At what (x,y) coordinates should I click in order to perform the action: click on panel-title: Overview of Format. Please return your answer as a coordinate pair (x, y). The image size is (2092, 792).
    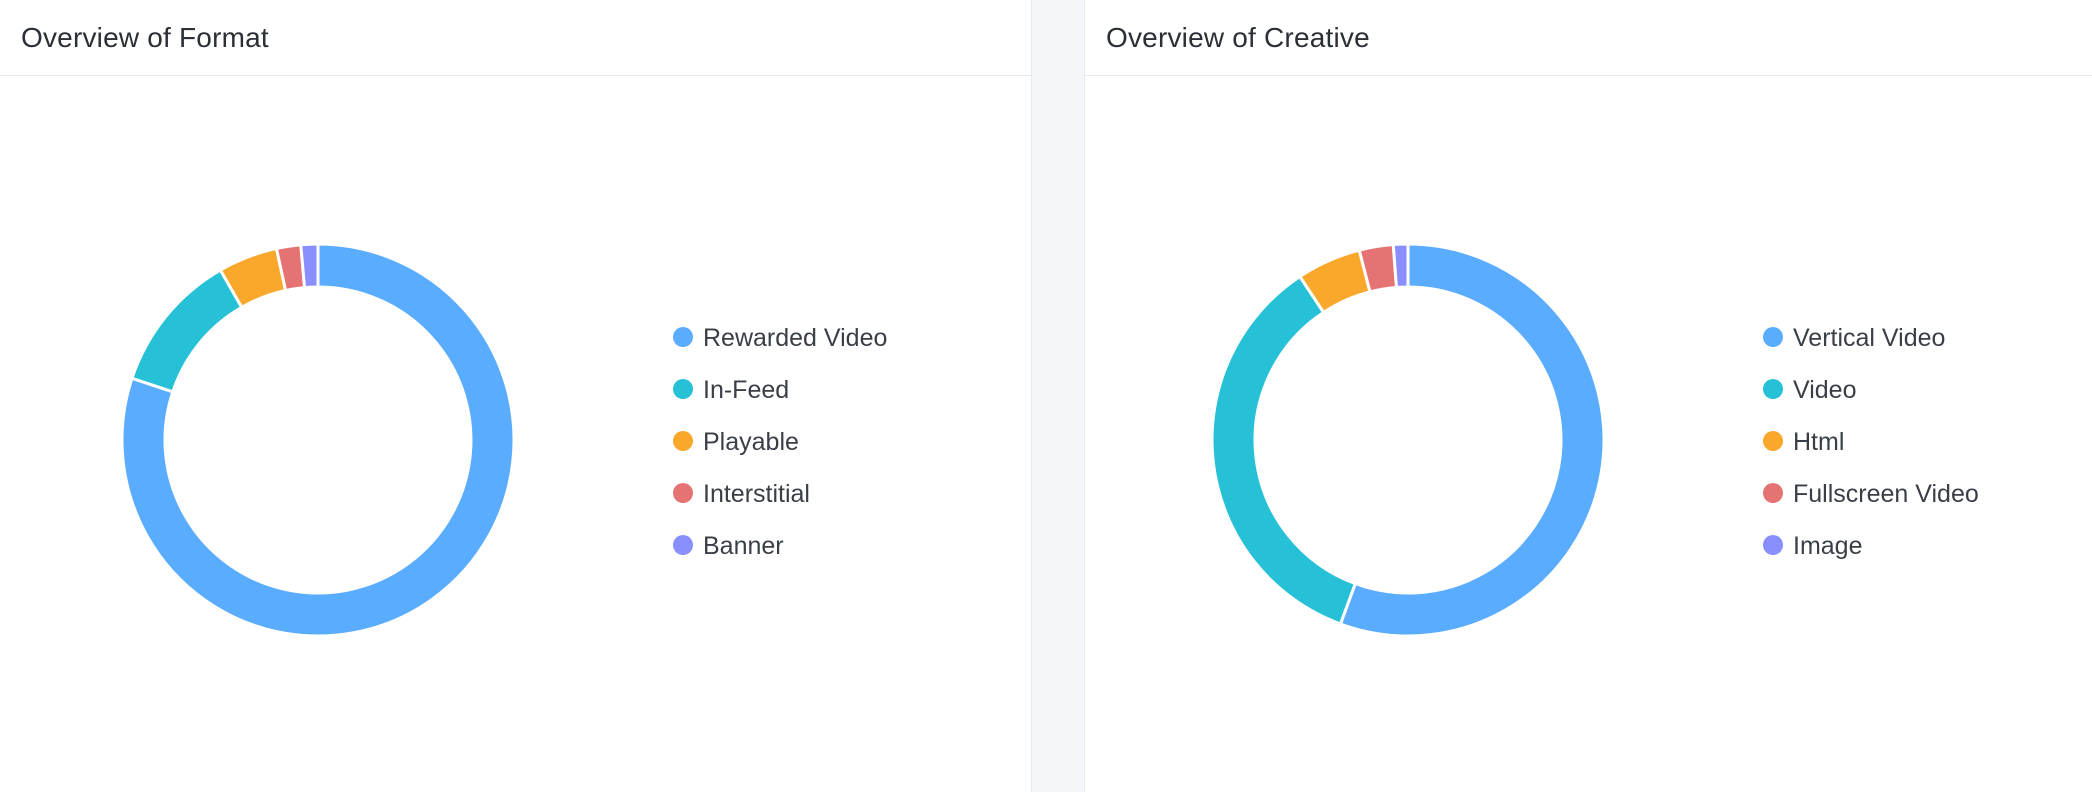
    Looking at the image, I should click on (145, 37).